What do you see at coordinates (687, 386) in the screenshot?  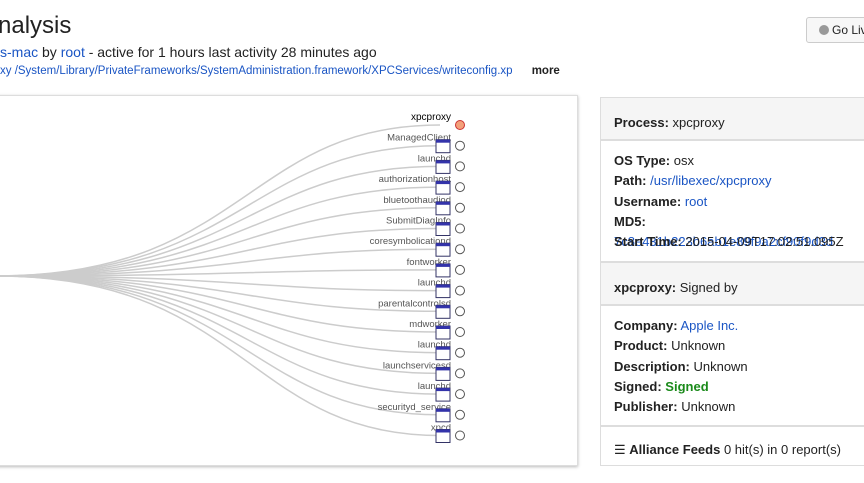 I see `value: Signed` at bounding box center [687, 386].